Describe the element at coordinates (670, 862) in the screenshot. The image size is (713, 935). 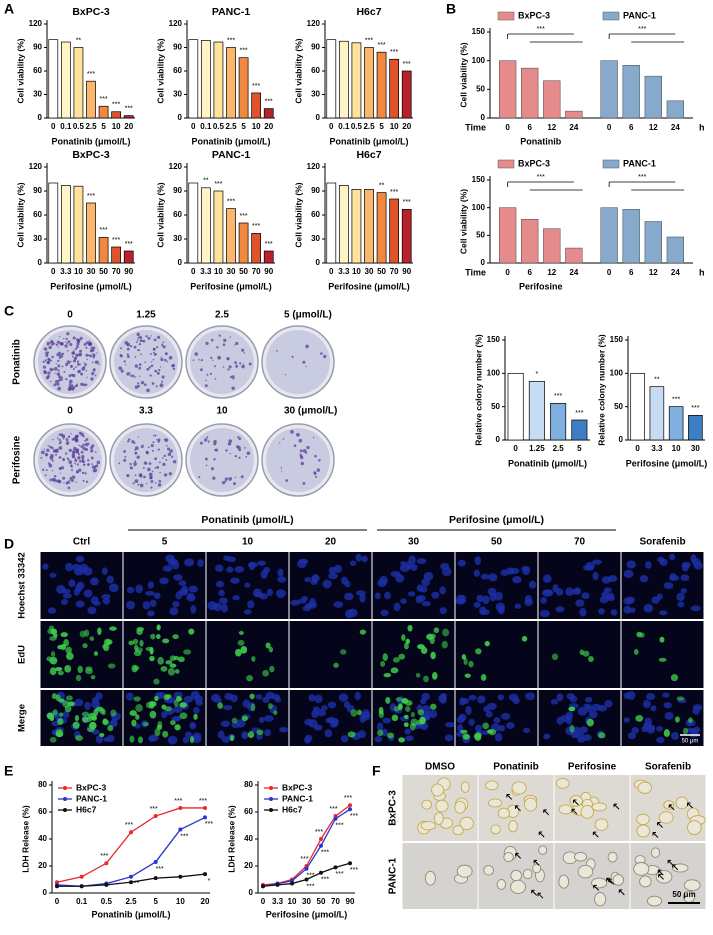
I see `arrow` at that location.